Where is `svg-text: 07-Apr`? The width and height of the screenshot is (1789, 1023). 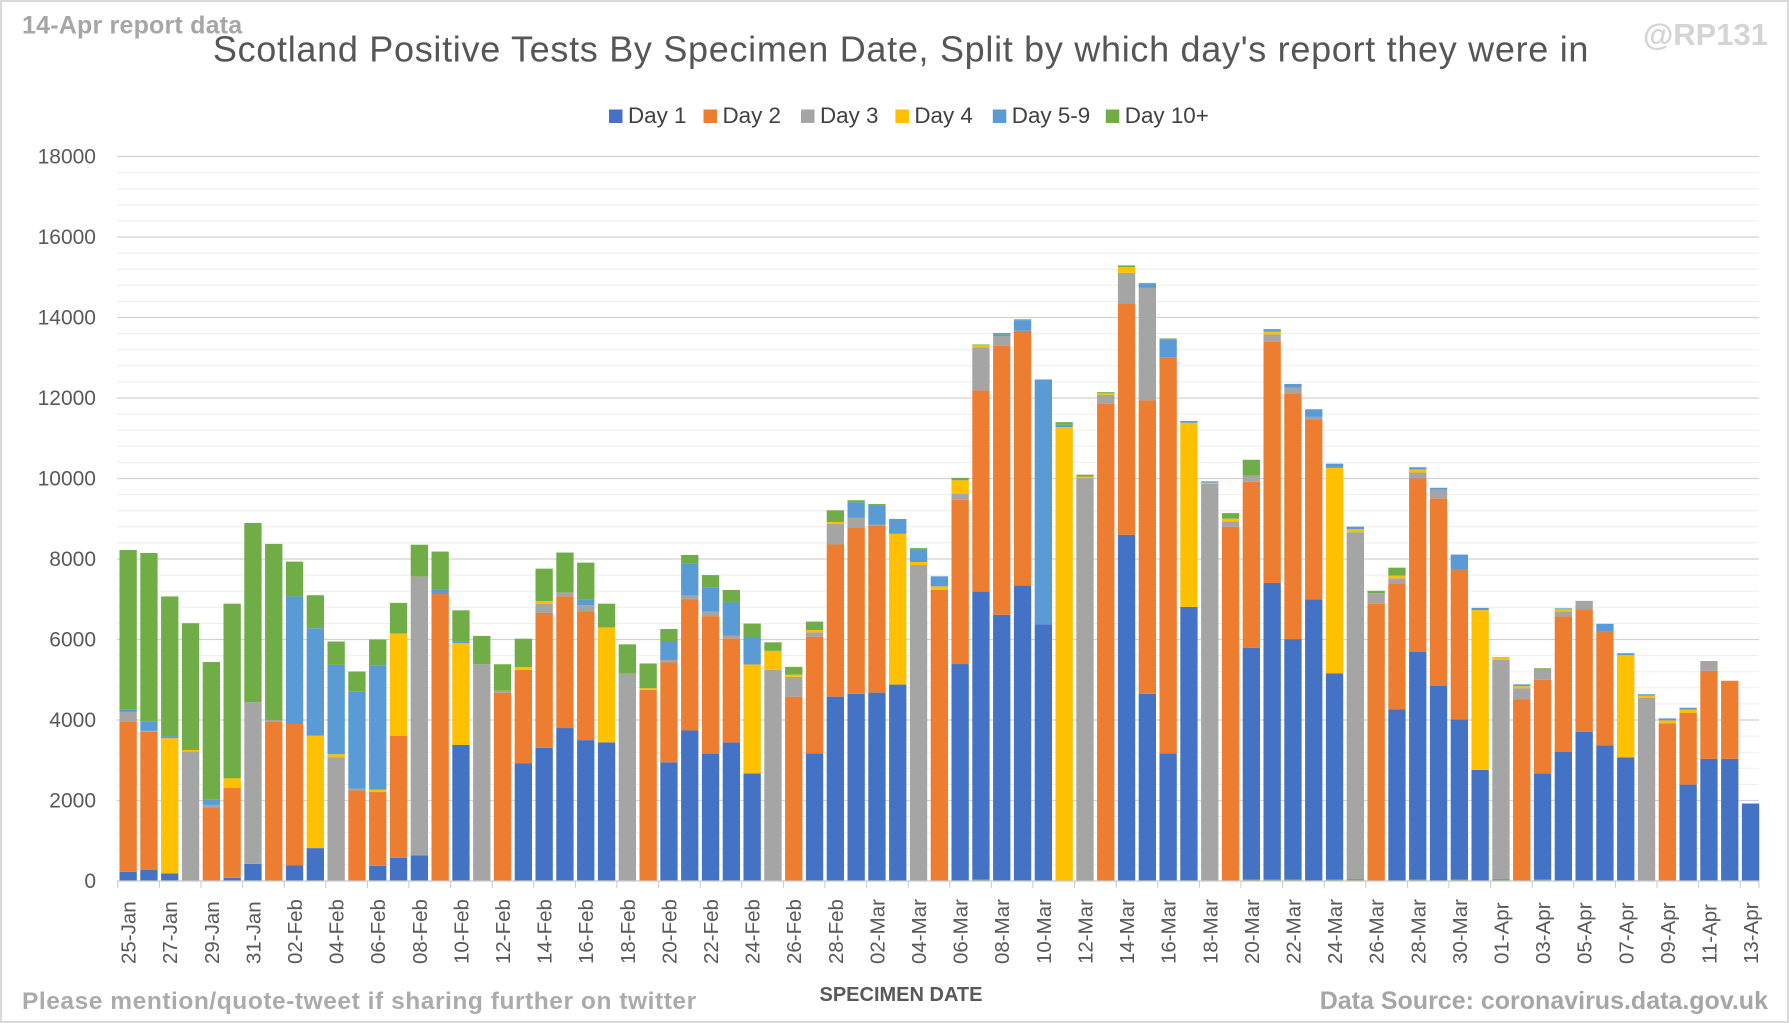 svg-text: 07-Apr is located at coordinates (1626, 933).